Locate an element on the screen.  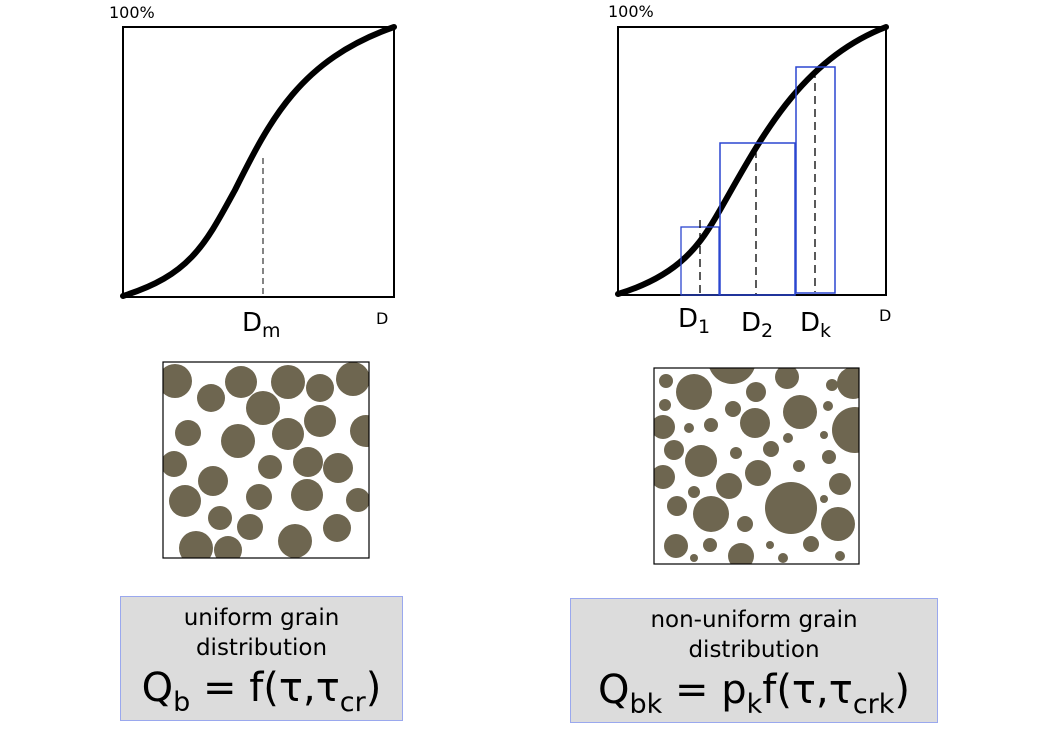
non-uniform-sample-frame is located at coordinates (756, 466).